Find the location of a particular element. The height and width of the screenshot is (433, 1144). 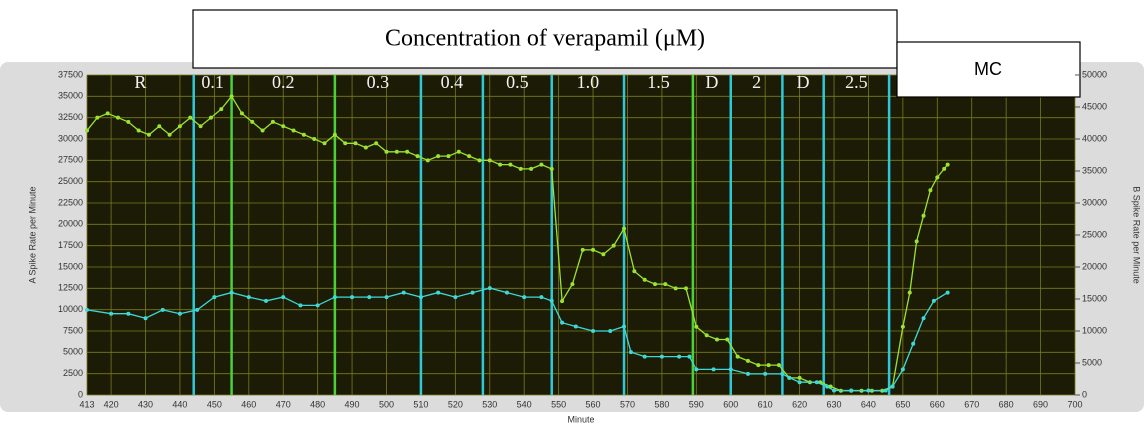

y-tick-label: 30000 is located at coordinates (70, 138).